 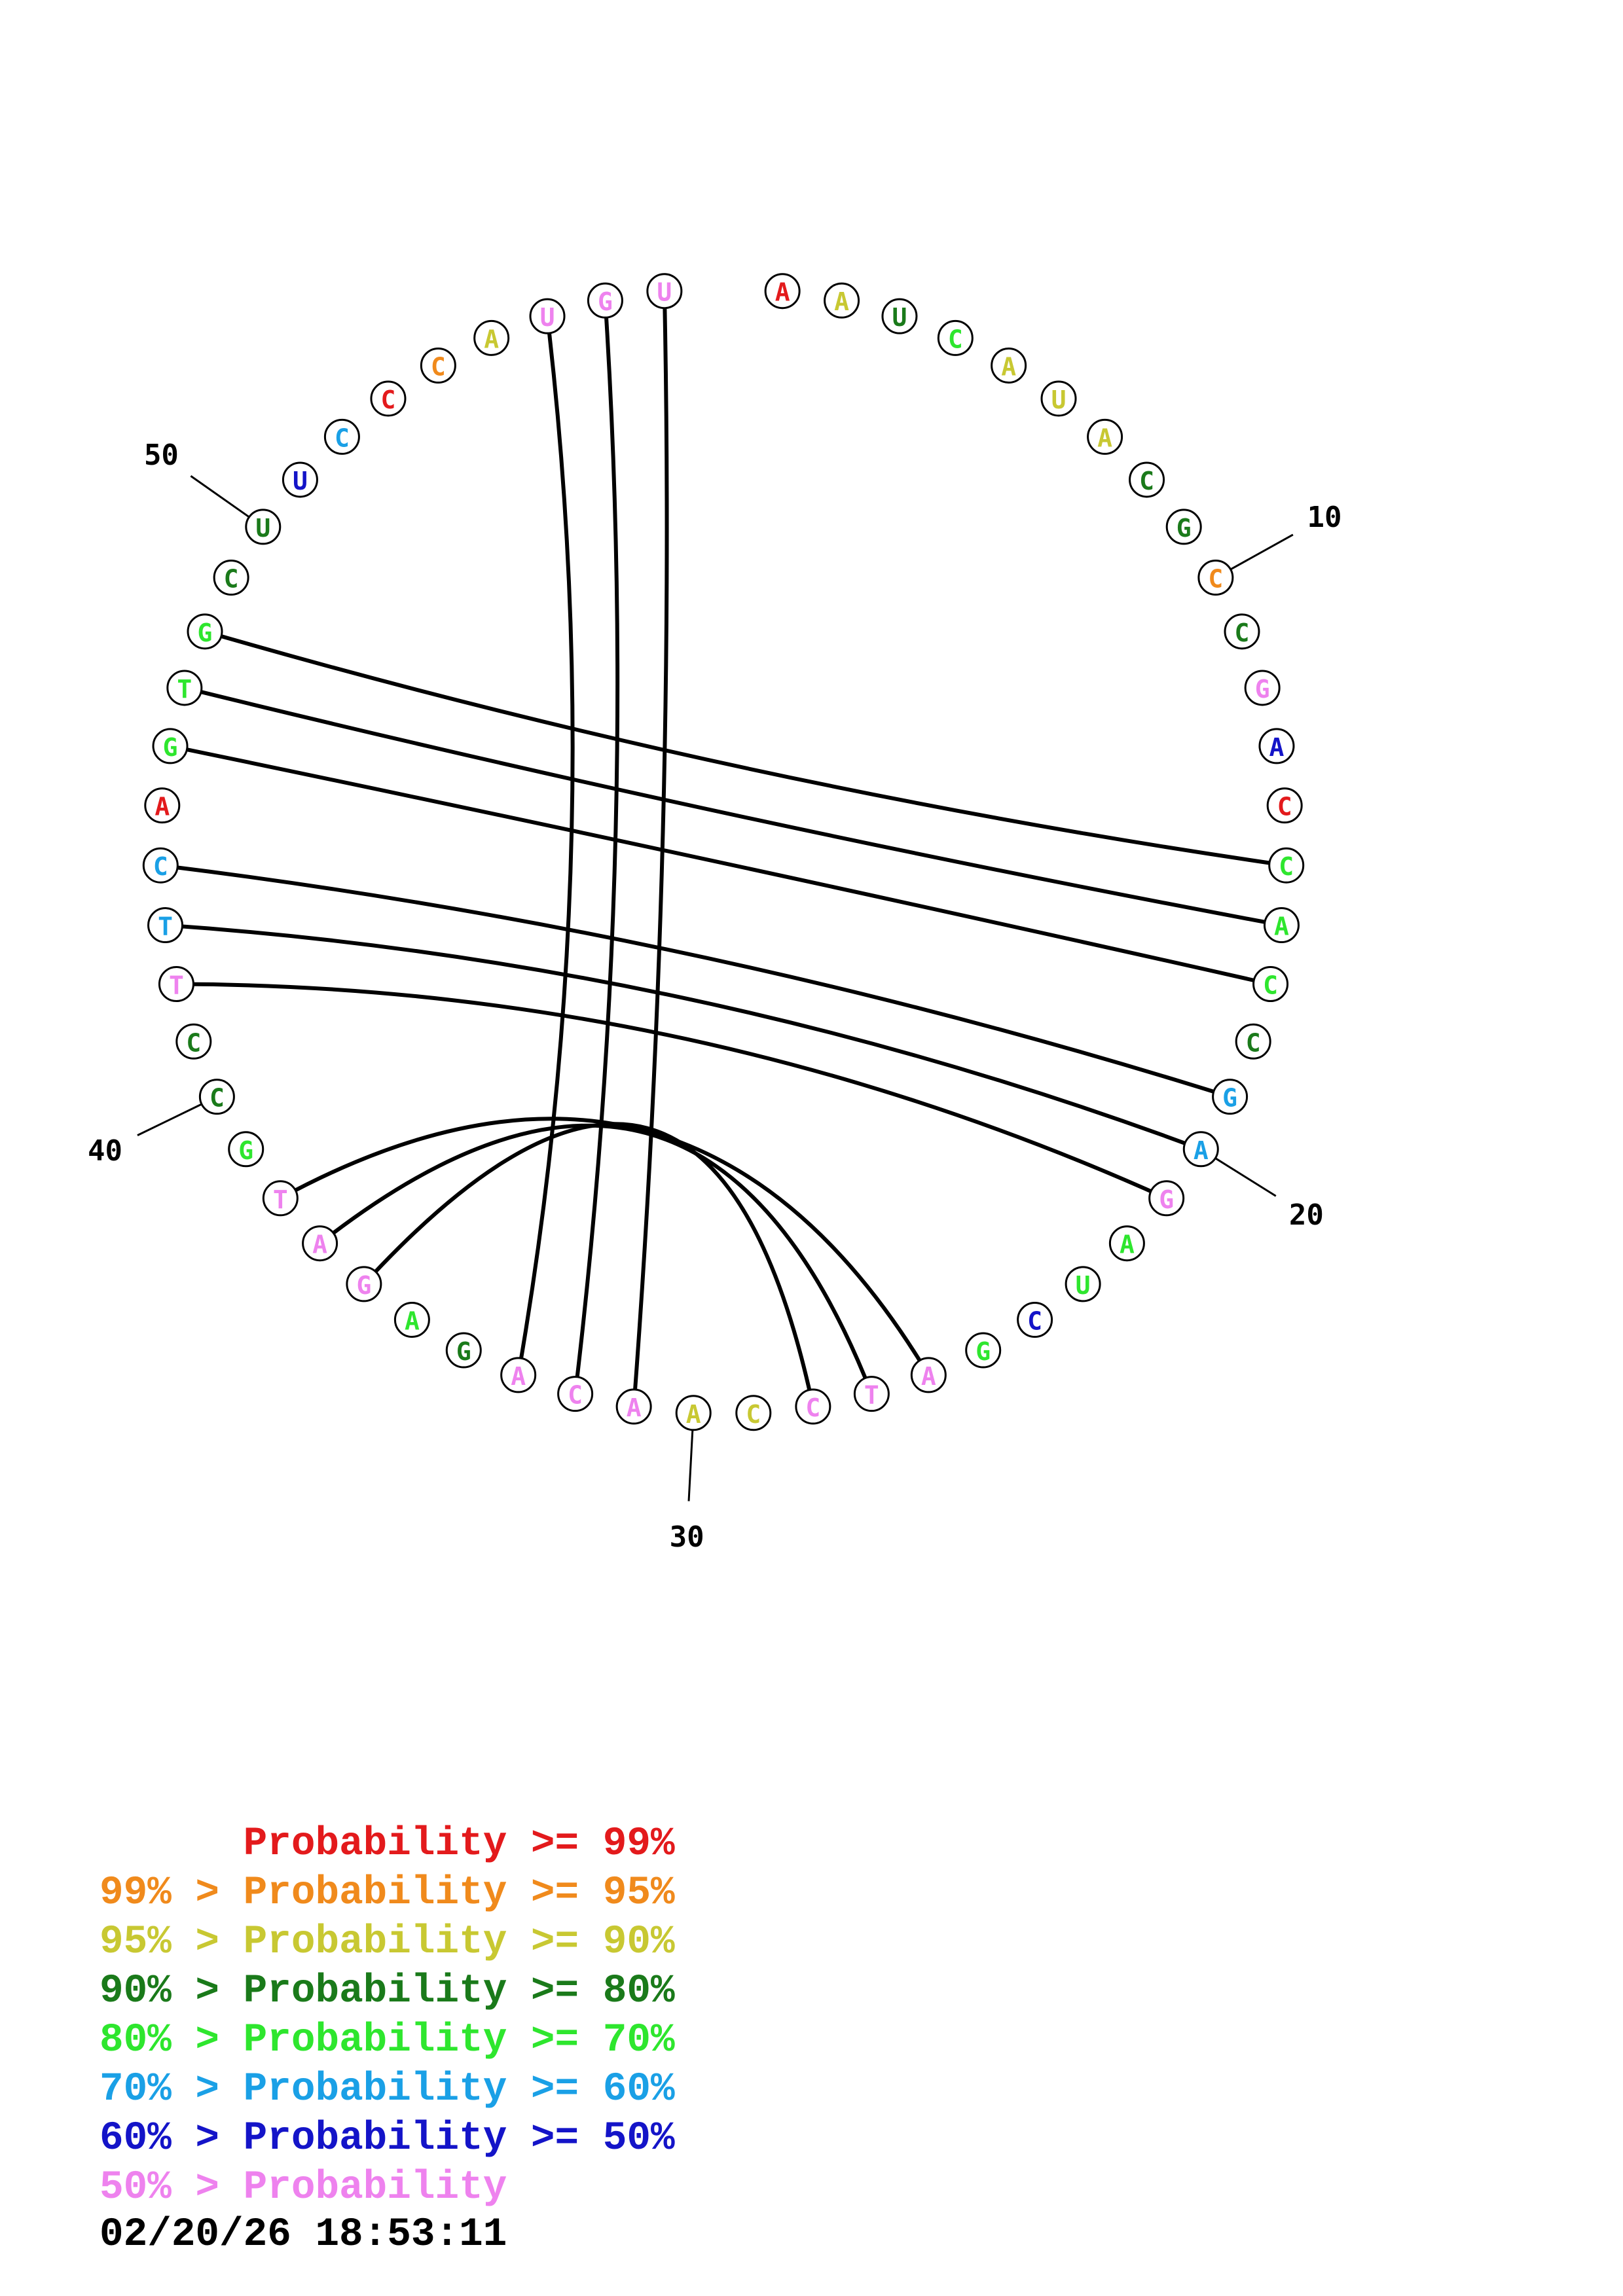 I want to click on tick-label-20: 20, so click(x=1306, y=1215).